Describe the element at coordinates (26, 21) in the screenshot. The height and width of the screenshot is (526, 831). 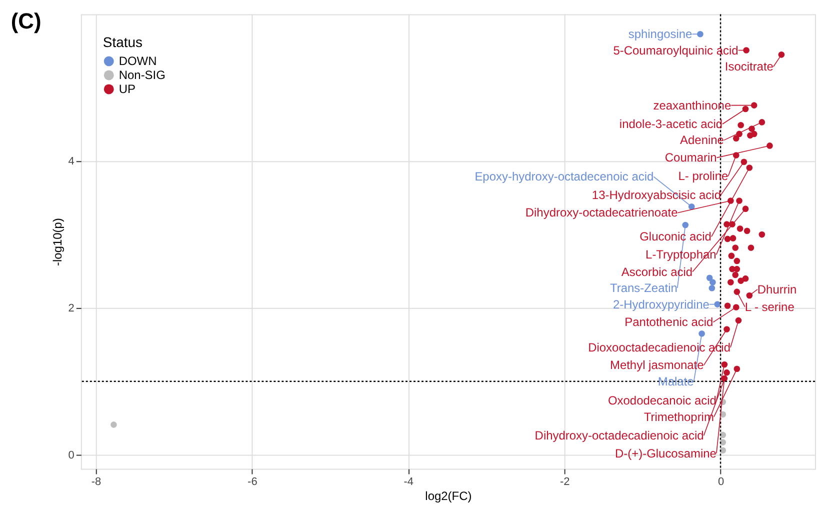
I see `chart-title: (C)` at that location.